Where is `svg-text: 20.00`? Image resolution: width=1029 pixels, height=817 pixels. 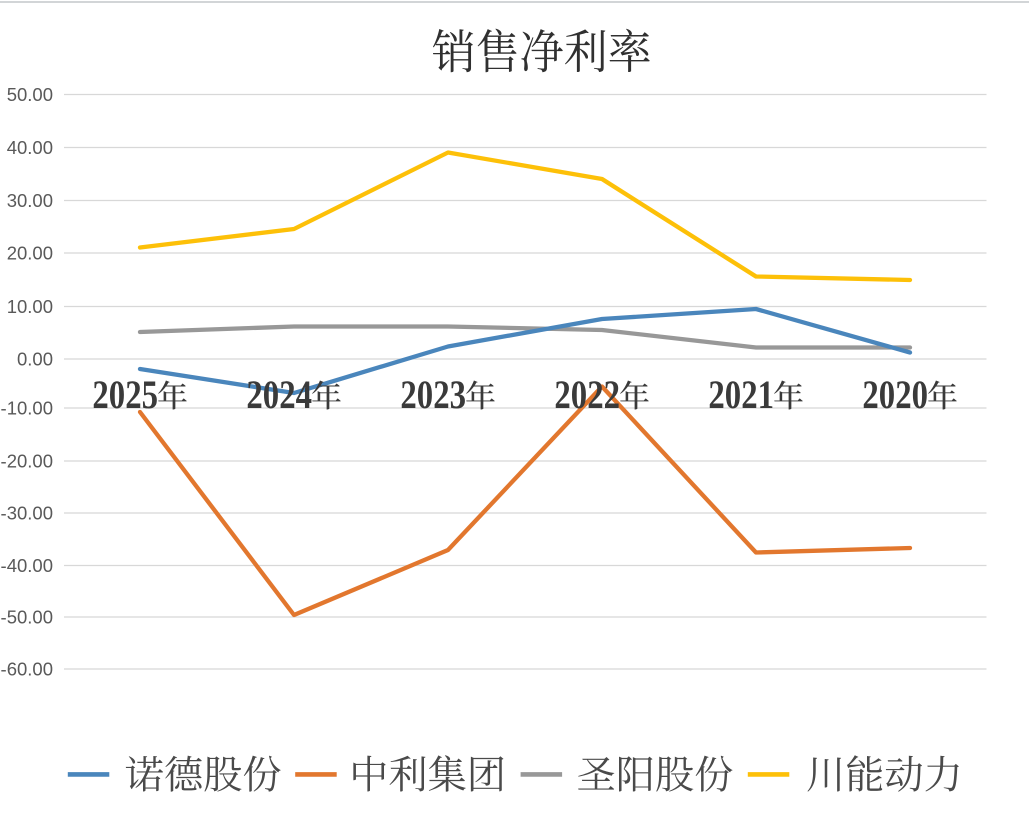 svg-text: 20.00 is located at coordinates (30, 252).